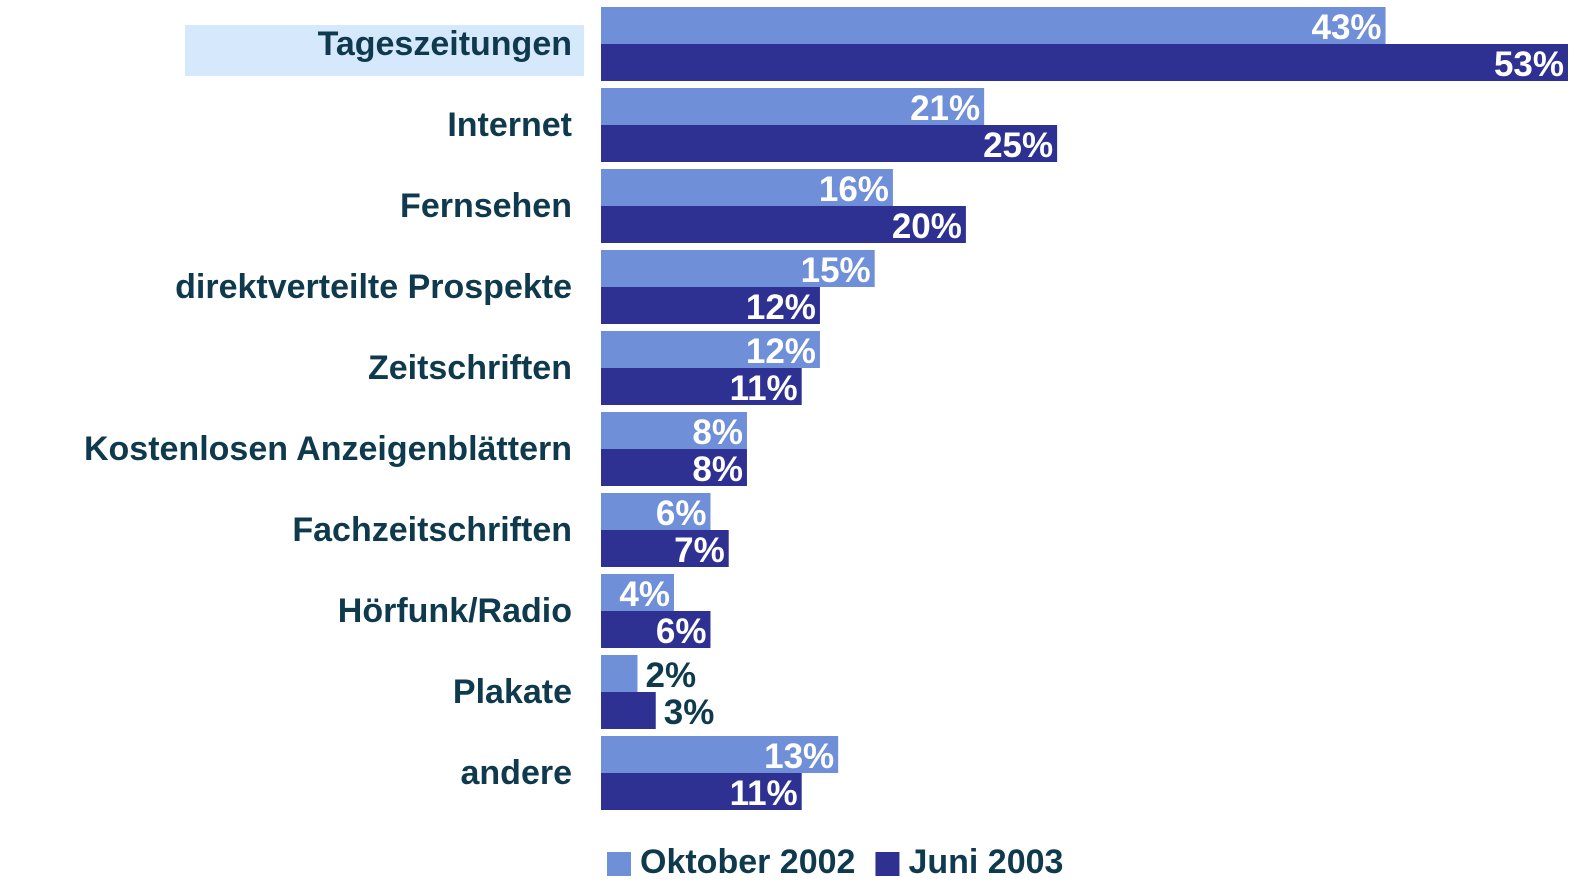 The image size is (1575, 883). What do you see at coordinates (1529, 64) in the screenshot?
I see `data-label: 53%` at bounding box center [1529, 64].